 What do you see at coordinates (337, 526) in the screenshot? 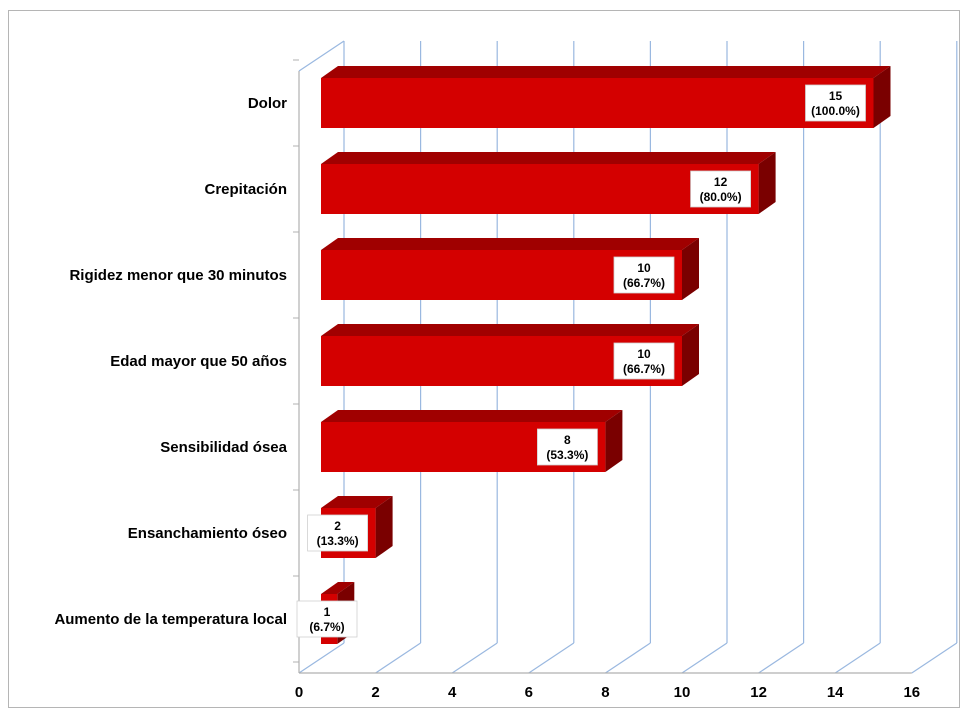
I see `data-label-value: 2` at bounding box center [337, 526].